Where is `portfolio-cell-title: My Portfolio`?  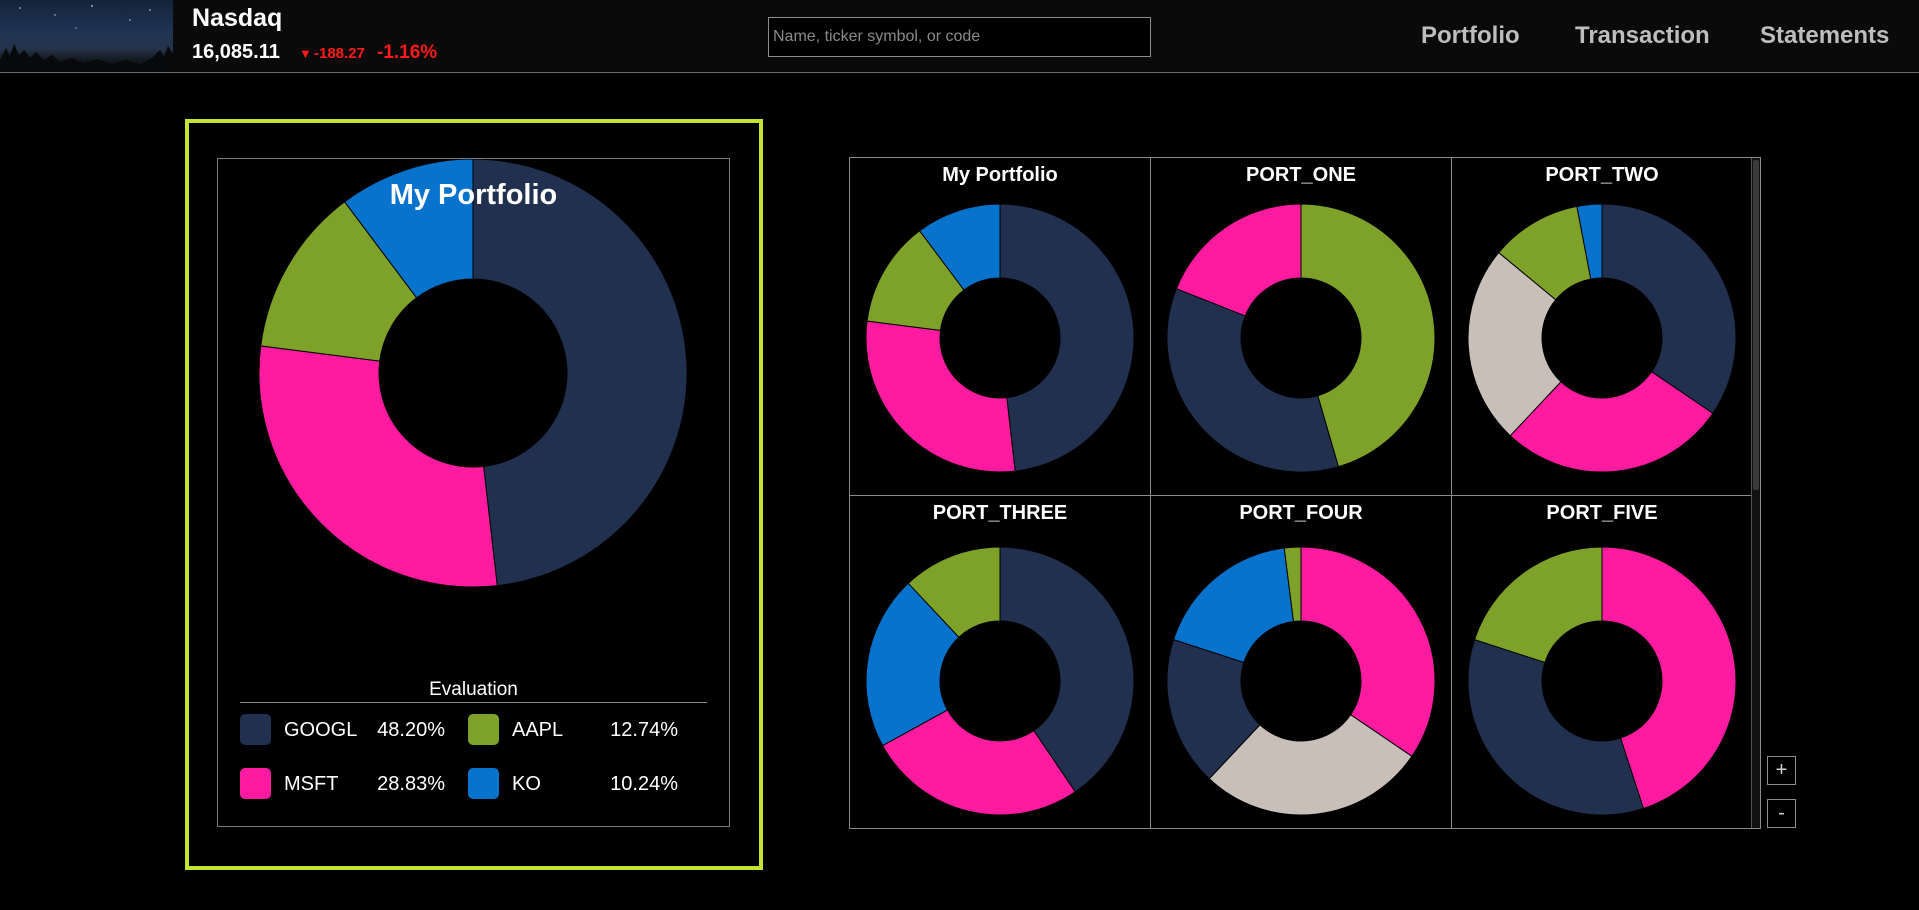 portfolio-cell-title: My Portfolio is located at coordinates (1000, 175).